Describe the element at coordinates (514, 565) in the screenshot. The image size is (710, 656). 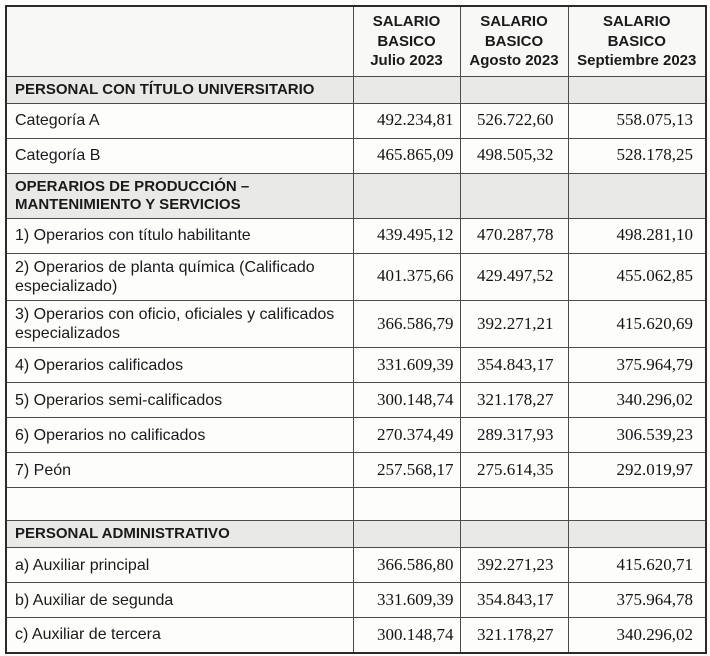
I see `value-cell: 392.271,23` at that location.